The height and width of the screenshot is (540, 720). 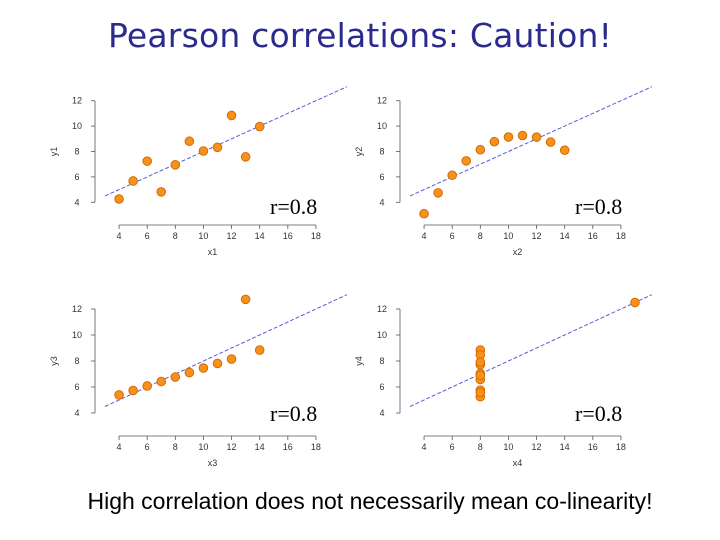 What do you see at coordinates (518, 252) in the screenshot?
I see `x-axis-label: x2` at bounding box center [518, 252].